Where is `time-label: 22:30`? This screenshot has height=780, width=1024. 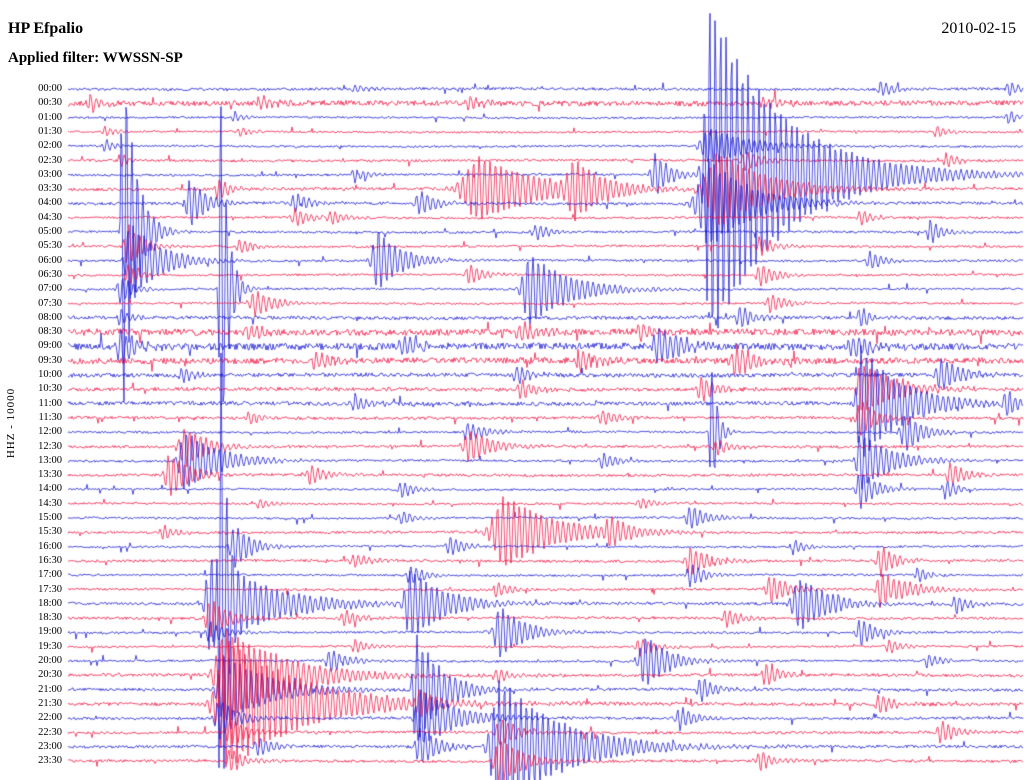
time-label: 22:30 is located at coordinates (50, 732).